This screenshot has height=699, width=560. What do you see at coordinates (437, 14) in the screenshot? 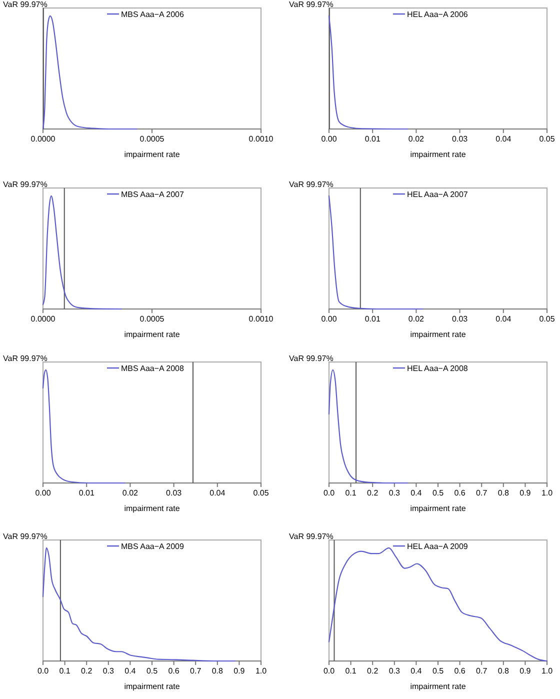
I see `legend-label: HEL Aaa−A 2006` at bounding box center [437, 14].